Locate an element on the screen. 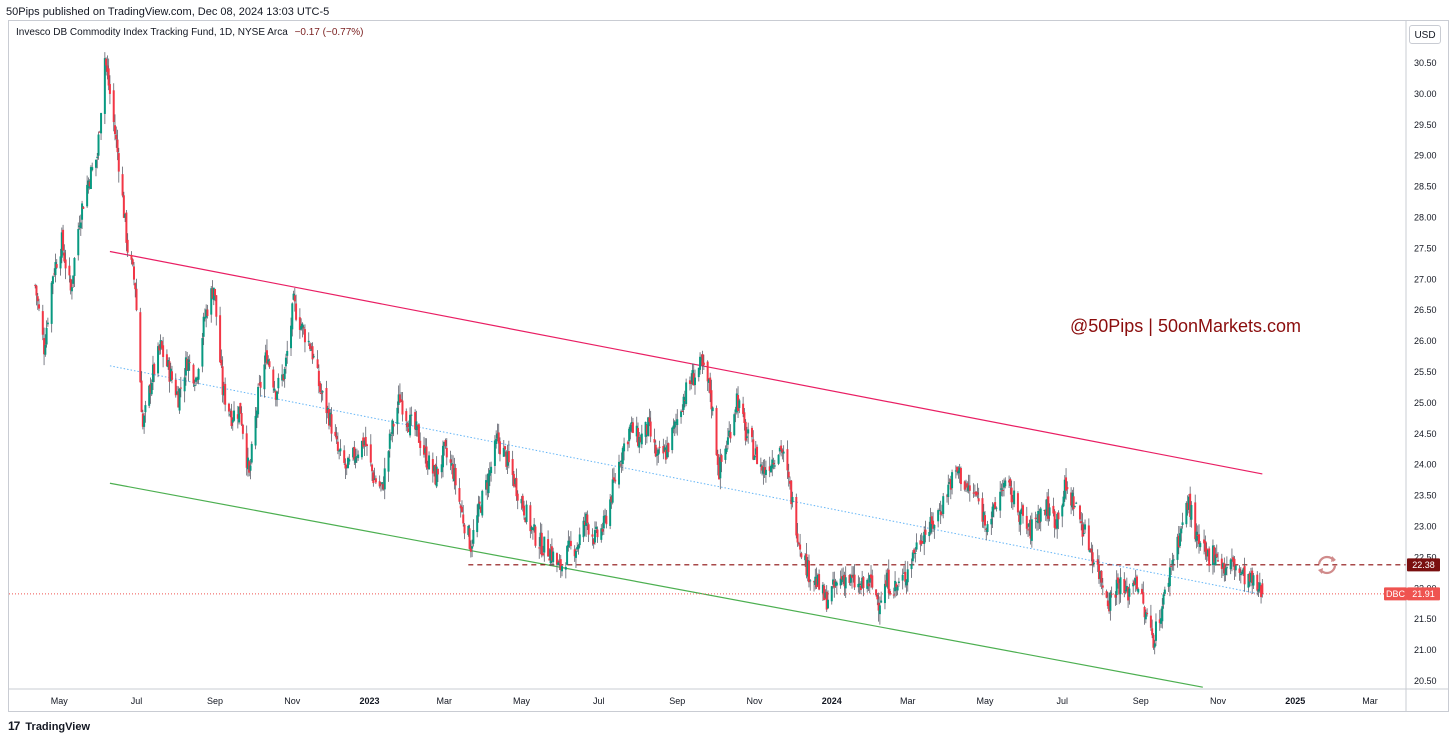 Image resolution: width=1456 pixels, height=740 pixels. tradingview-logo-icon: 17 is located at coordinates (14, 726).